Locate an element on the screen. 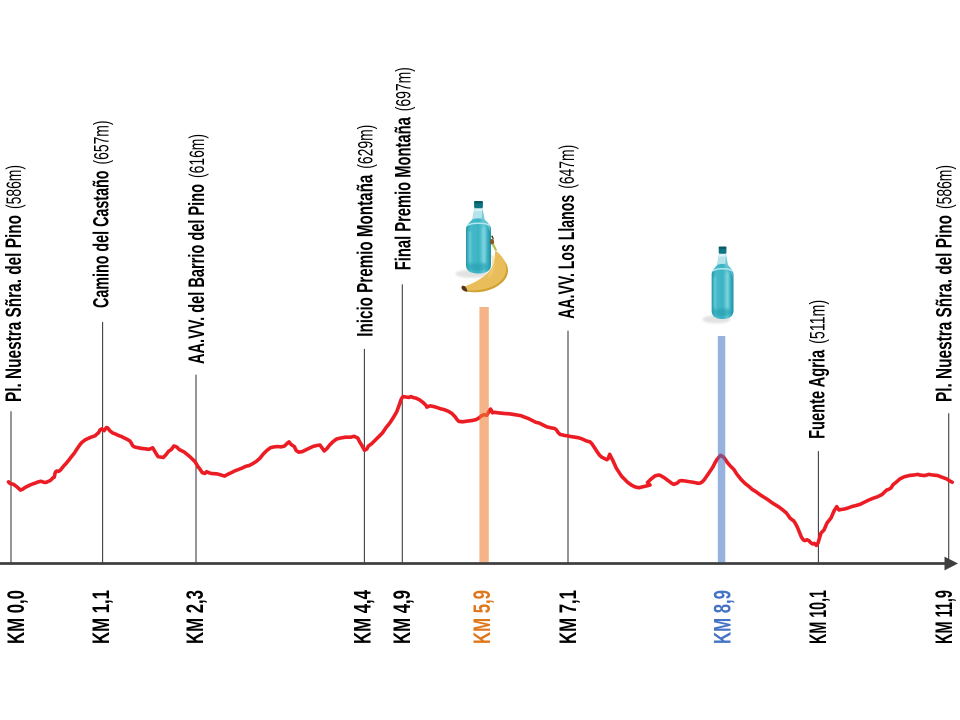 This screenshot has width=960, height=720. svg-text: KM 7,1 is located at coordinates (568, 617).